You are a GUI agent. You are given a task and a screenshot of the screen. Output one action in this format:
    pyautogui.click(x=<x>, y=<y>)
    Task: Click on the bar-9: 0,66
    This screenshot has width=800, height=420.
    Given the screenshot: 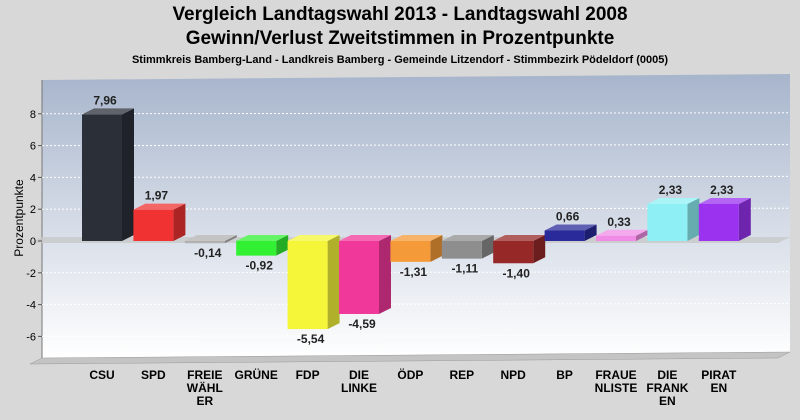 What is the action you would take?
    pyautogui.click(x=570, y=225)
    